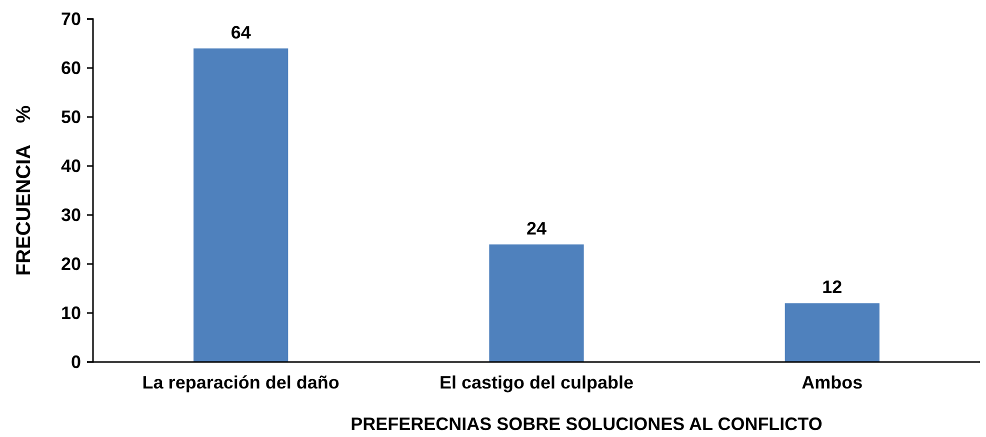 This screenshot has height=437, width=986. Describe the element at coordinates (24, 190) in the screenshot. I see `y-axis-title: FRECUENCIA %` at that location.